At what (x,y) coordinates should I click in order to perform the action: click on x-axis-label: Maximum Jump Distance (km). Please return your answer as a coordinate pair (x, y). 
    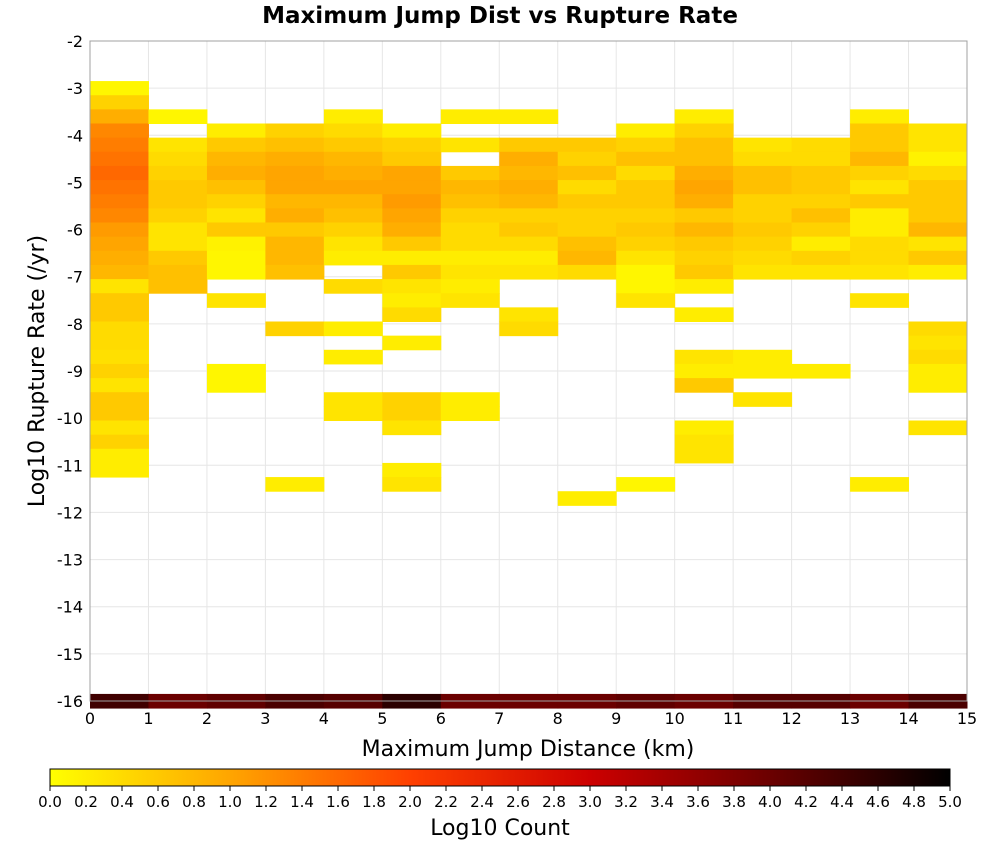
    Looking at the image, I should click on (528, 749).